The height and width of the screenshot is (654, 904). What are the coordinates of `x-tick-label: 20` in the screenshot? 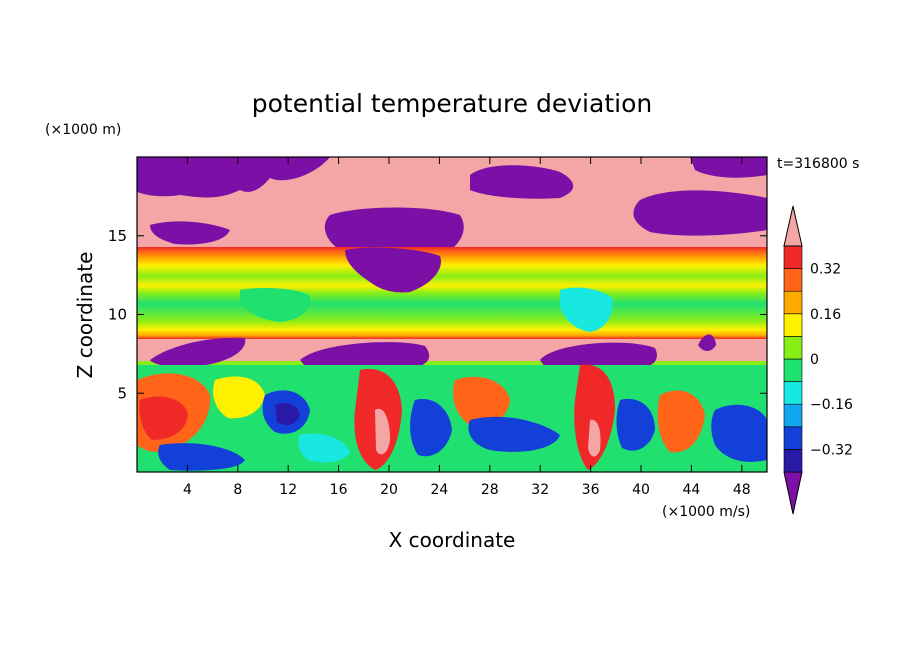 It's located at (389, 490).